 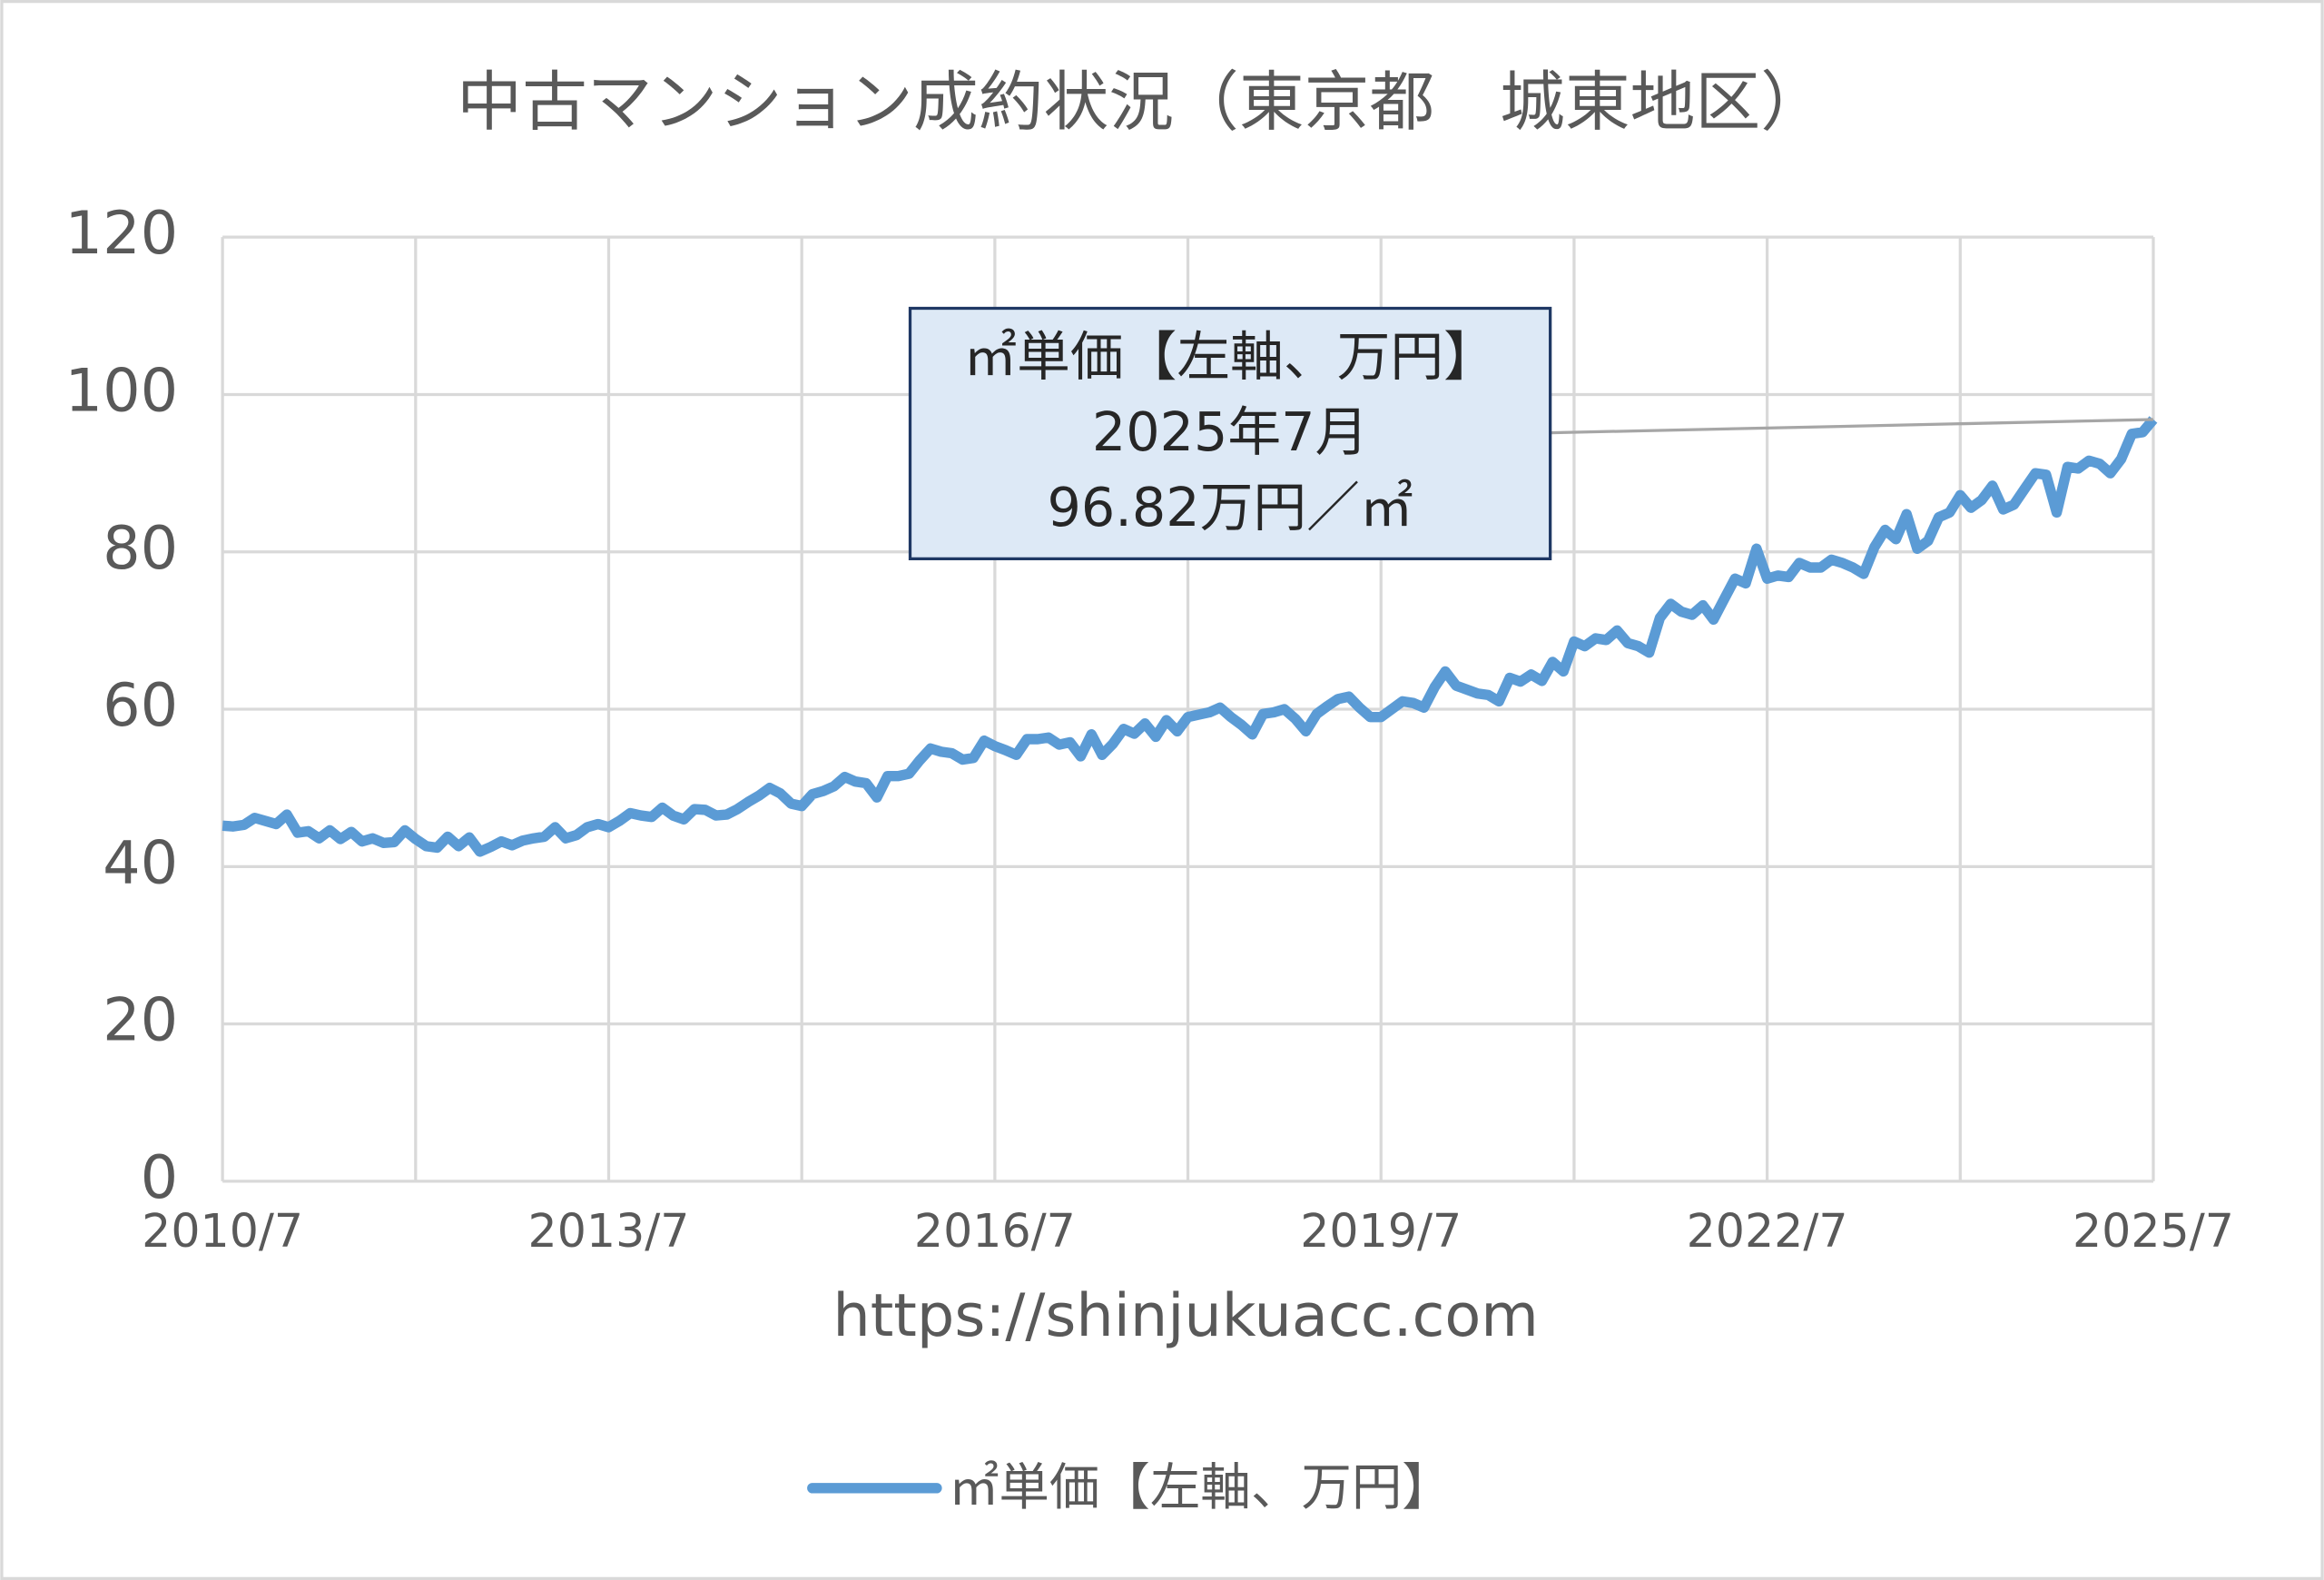 I want to click on x-tick-label: 2010/7, so click(x=222, y=1231).